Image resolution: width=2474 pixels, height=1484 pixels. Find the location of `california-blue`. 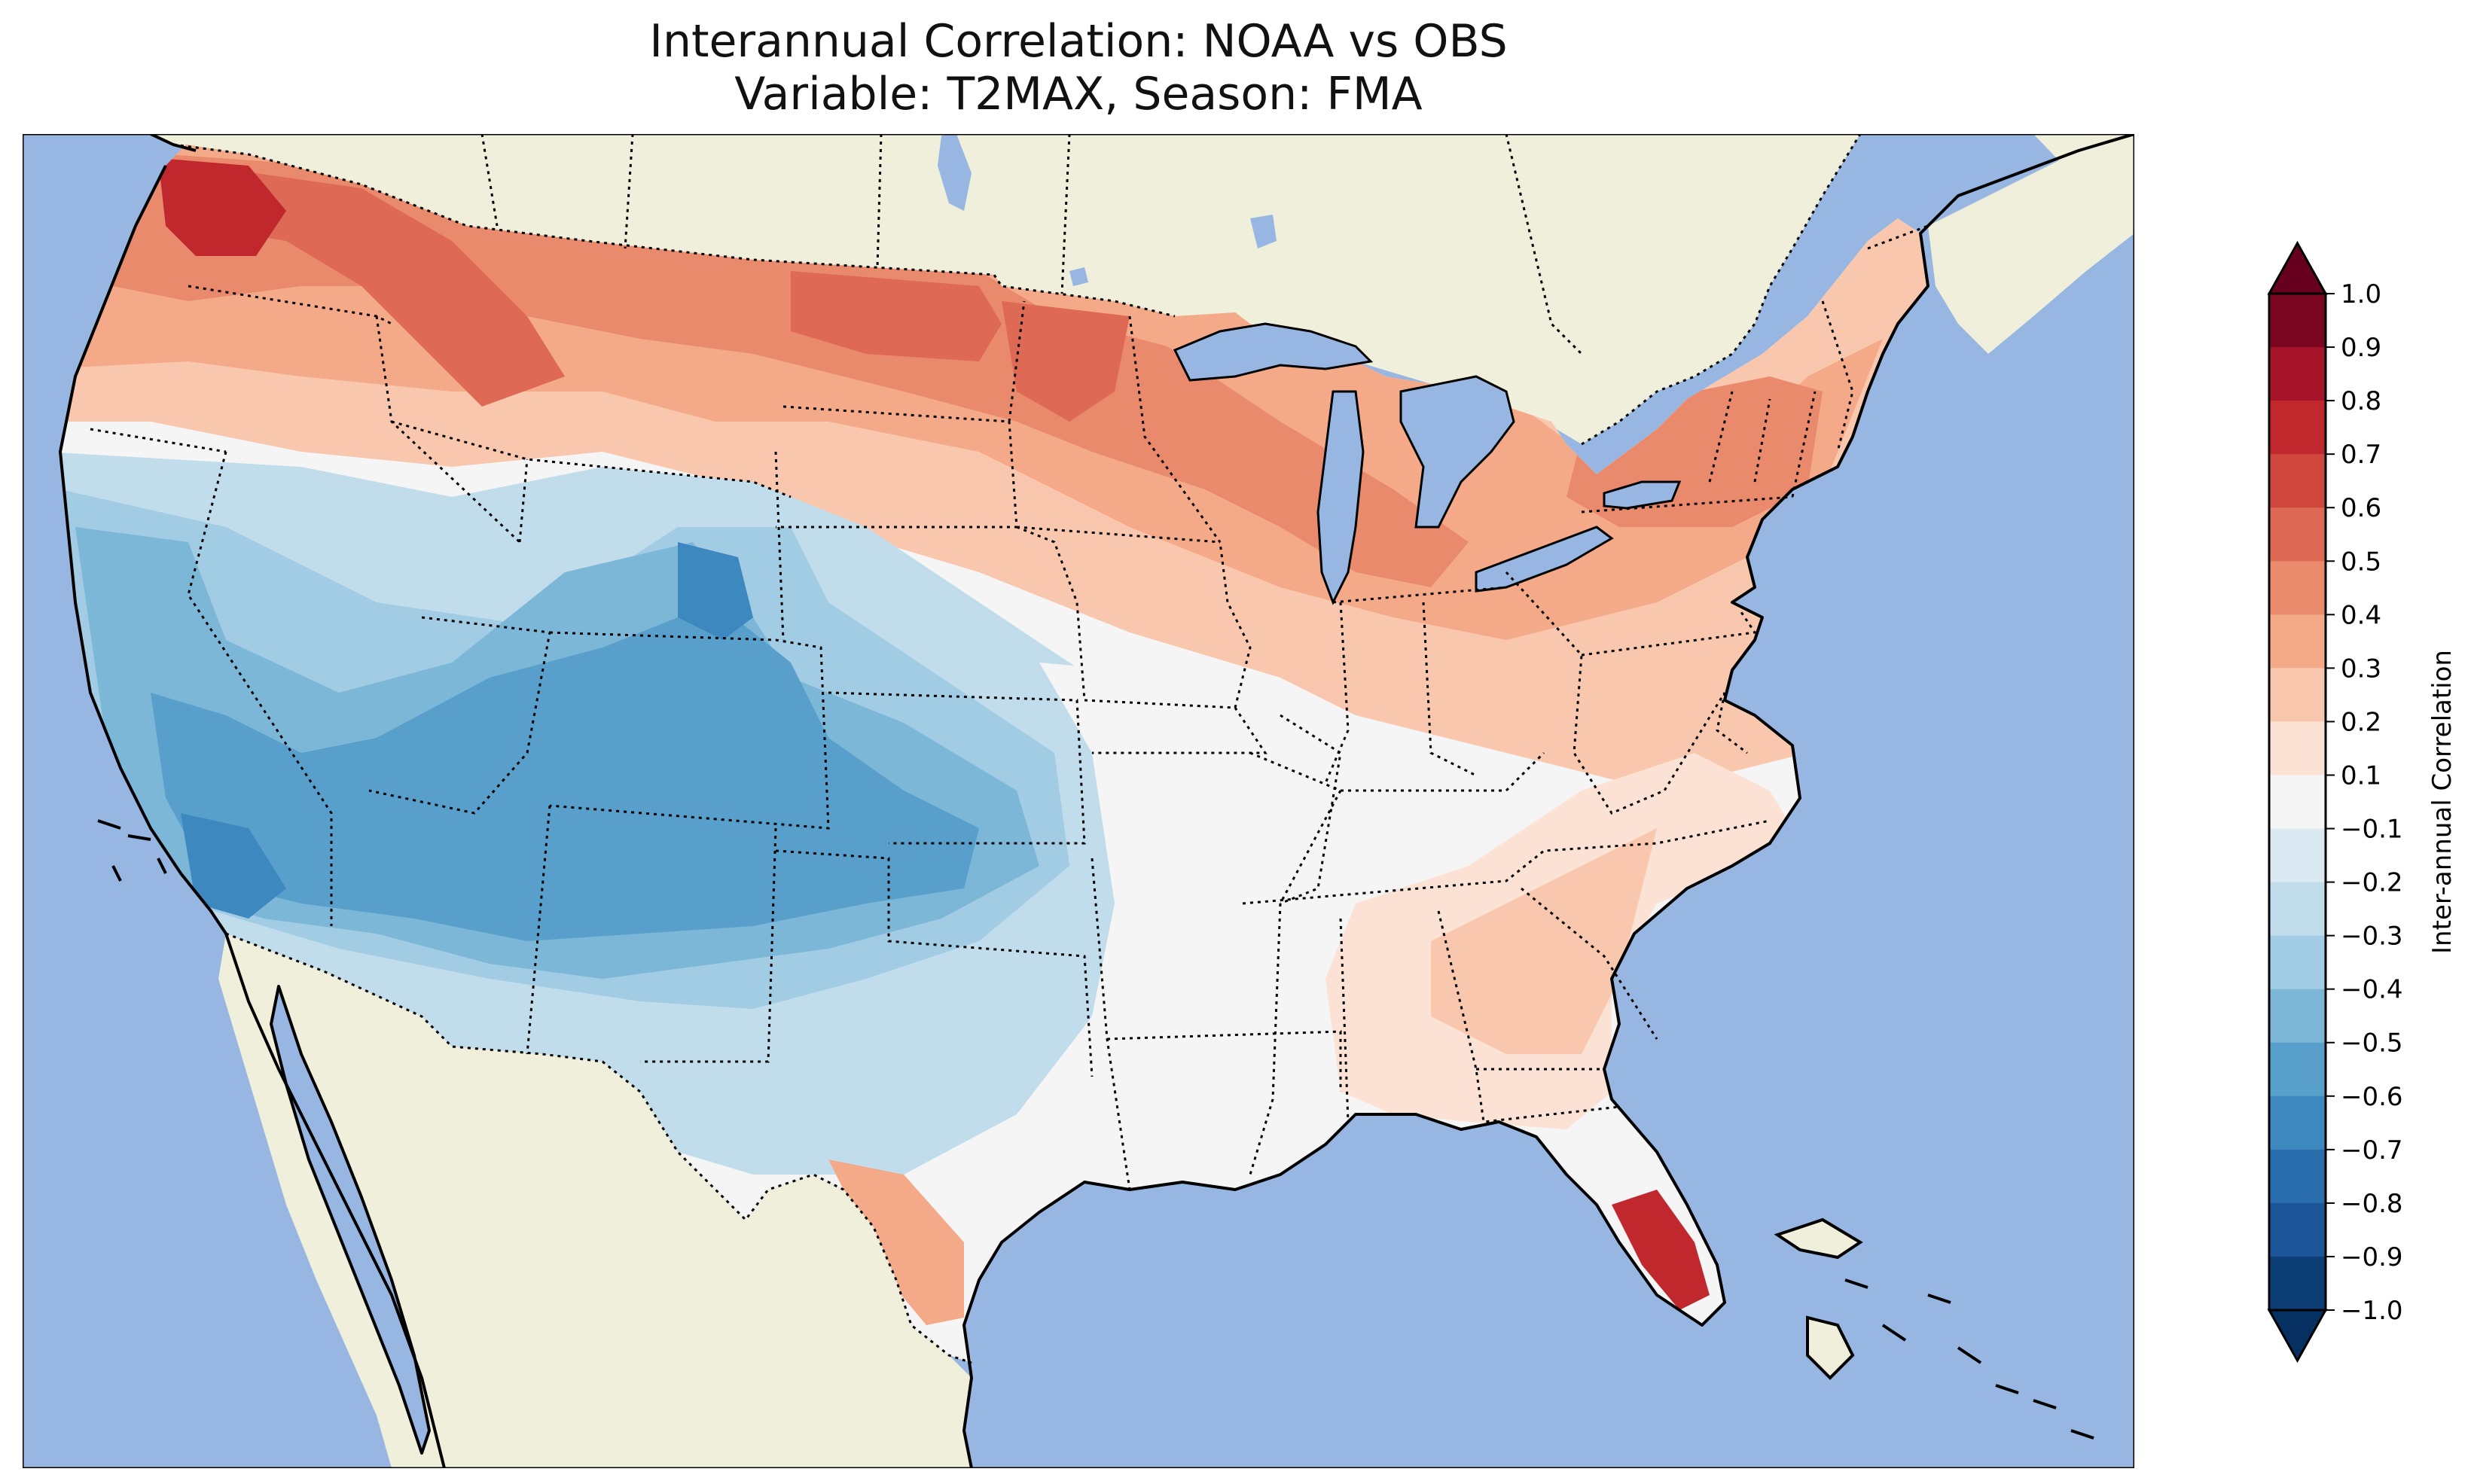

california-blue is located at coordinates (233, 866).